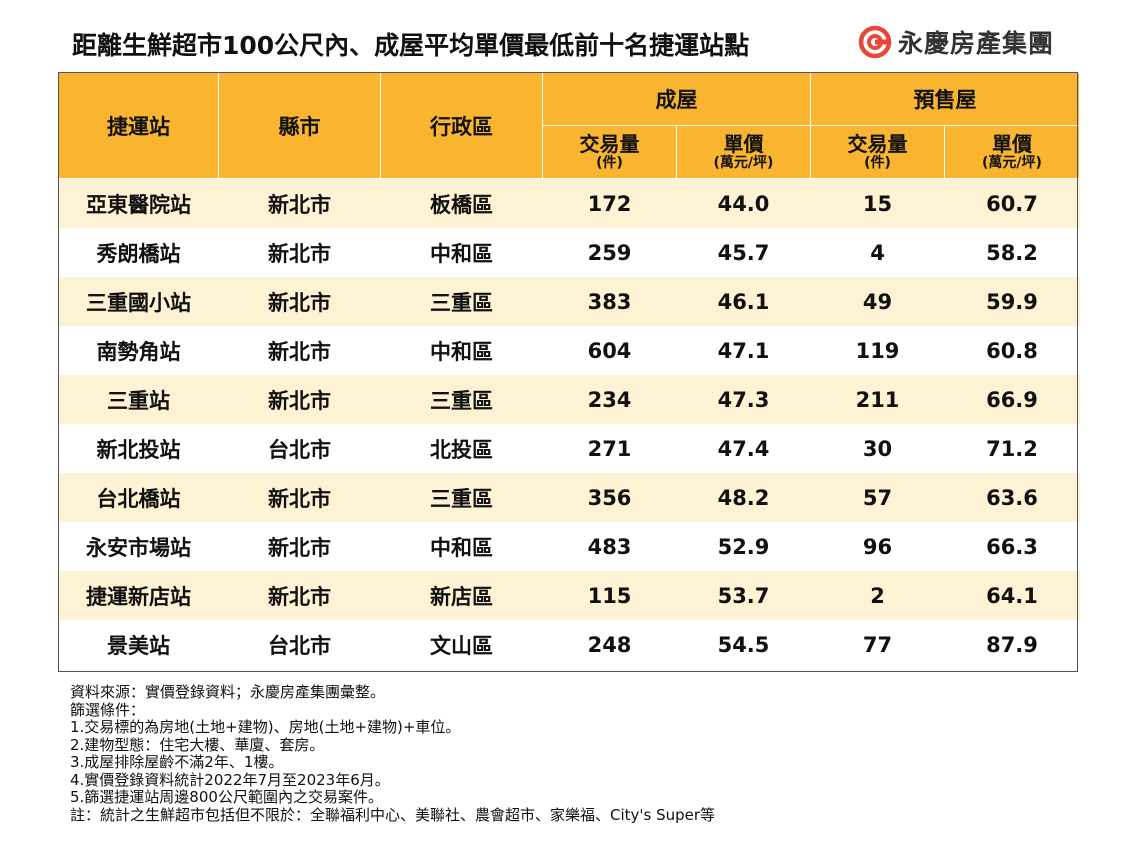 This screenshot has height=853, width=1138. I want to click on cell-existing-volume: 483, so click(609, 546).